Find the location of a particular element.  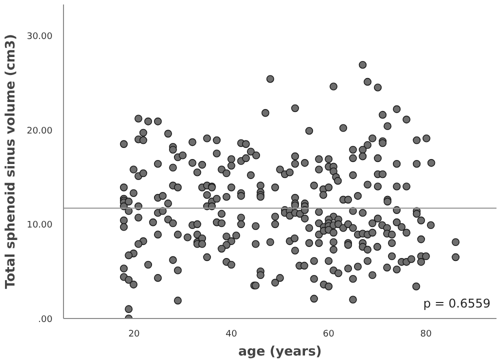

y-tick-label: 30.00 is located at coordinates (39, 37).